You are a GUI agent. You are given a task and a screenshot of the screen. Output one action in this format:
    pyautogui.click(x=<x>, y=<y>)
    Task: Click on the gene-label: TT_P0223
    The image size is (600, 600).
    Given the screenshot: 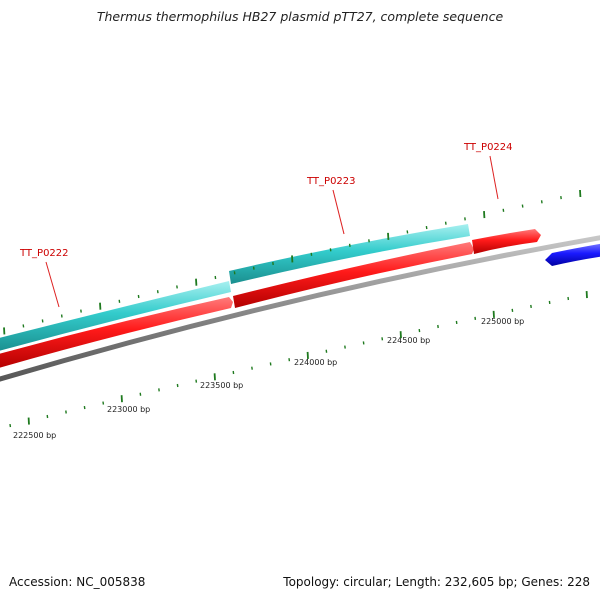 What is the action you would take?
    pyautogui.click(x=331, y=181)
    